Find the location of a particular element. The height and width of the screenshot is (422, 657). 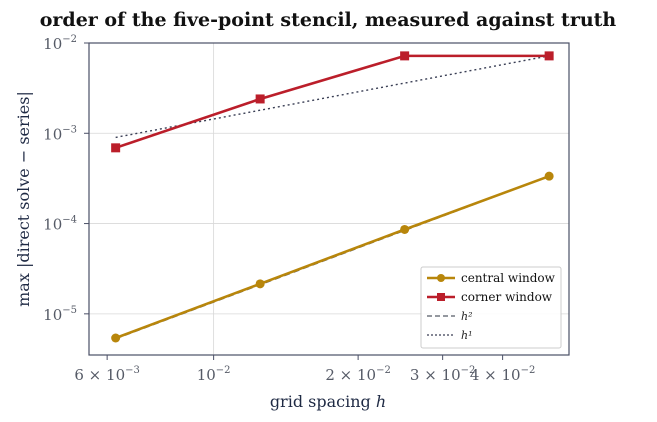

legend: central window corner window h² h¹ is located at coordinates (491, 307).